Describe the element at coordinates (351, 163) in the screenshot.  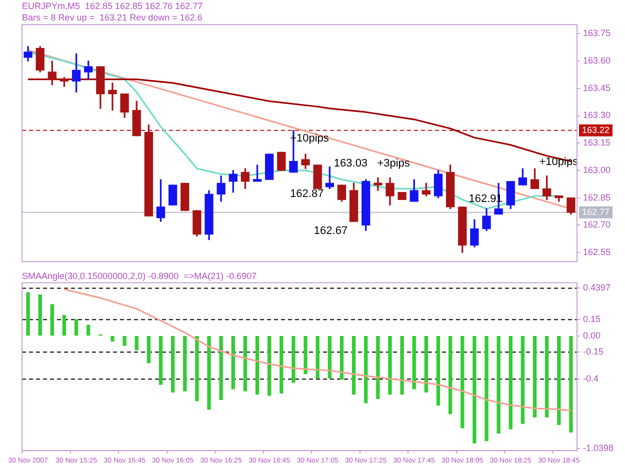
I see `annotation: 163.03` at that location.